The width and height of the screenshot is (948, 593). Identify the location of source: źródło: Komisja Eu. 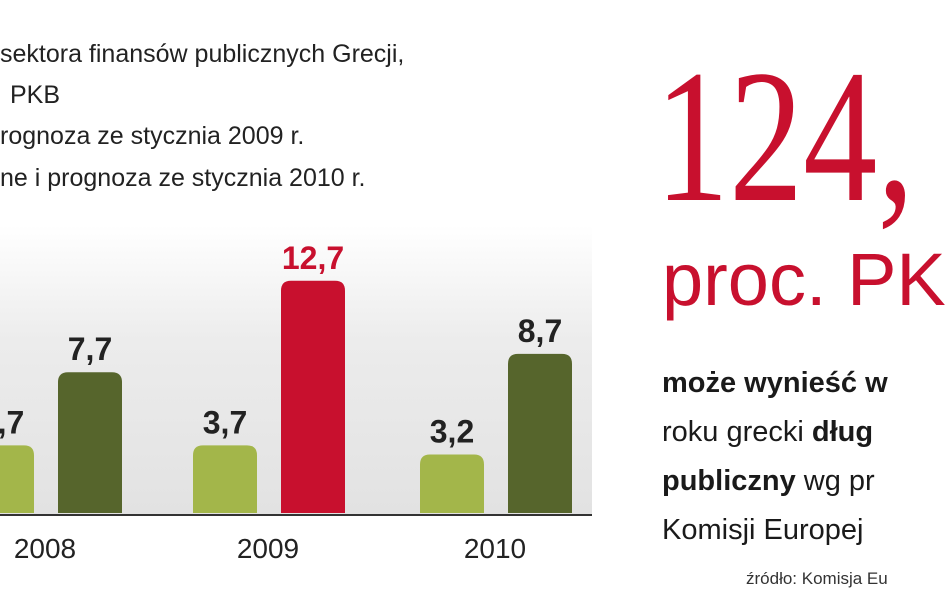
(817, 578).